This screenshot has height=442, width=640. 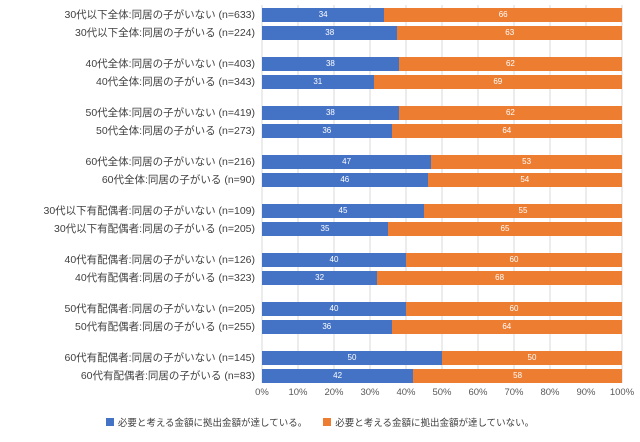 What do you see at coordinates (175, 82) in the screenshot?
I see `category-label: 40代全体:同居の子がいる (n=343)` at bounding box center [175, 82].